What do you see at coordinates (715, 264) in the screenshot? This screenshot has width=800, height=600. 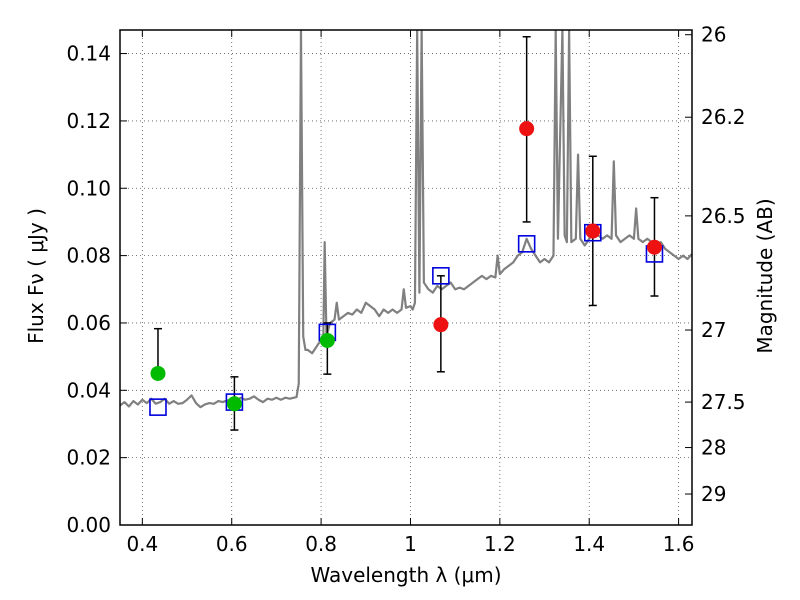 I see `y2-axis-ticks: 26 26.2 26.5 27 27.5 28 29` at bounding box center [715, 264].